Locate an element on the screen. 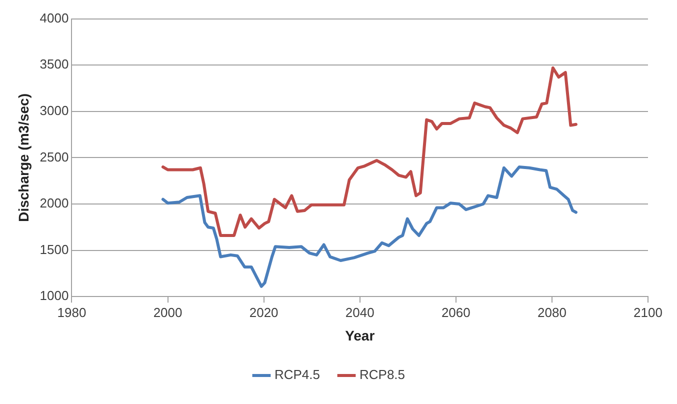 The image size is (677, 404). x-tick-label: 2040 is located at coordinates (359, 312).